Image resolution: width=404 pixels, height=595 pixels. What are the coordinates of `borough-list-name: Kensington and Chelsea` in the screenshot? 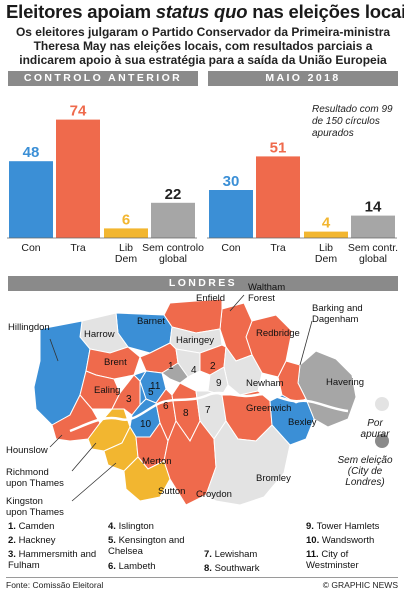 It's located at (146, 546).